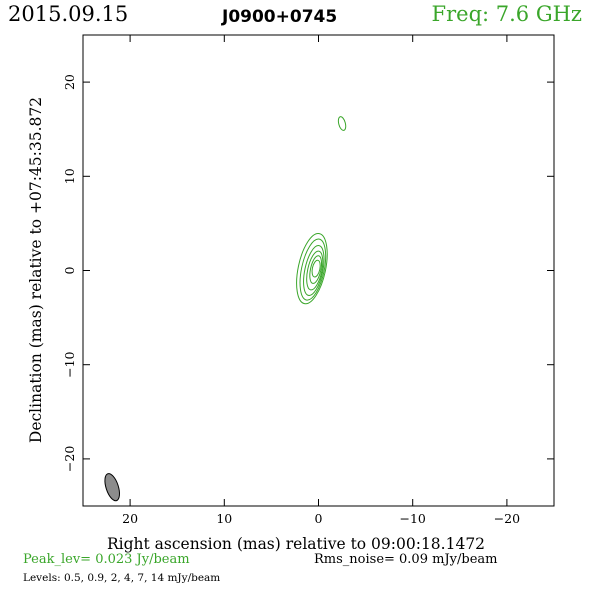  I want to click on beam-ellipse, so click(112, 487).